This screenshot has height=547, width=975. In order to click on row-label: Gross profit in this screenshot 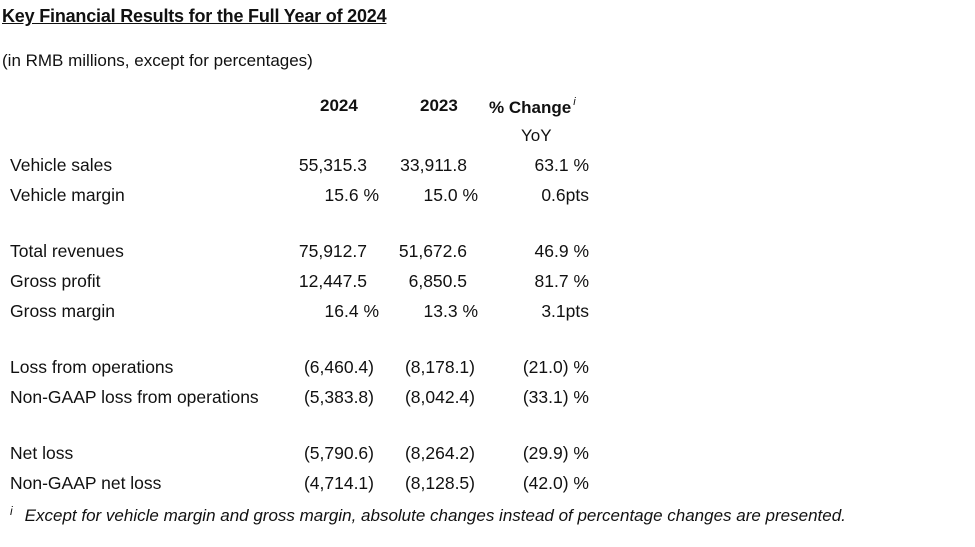, I will do `click(55, 281)`.